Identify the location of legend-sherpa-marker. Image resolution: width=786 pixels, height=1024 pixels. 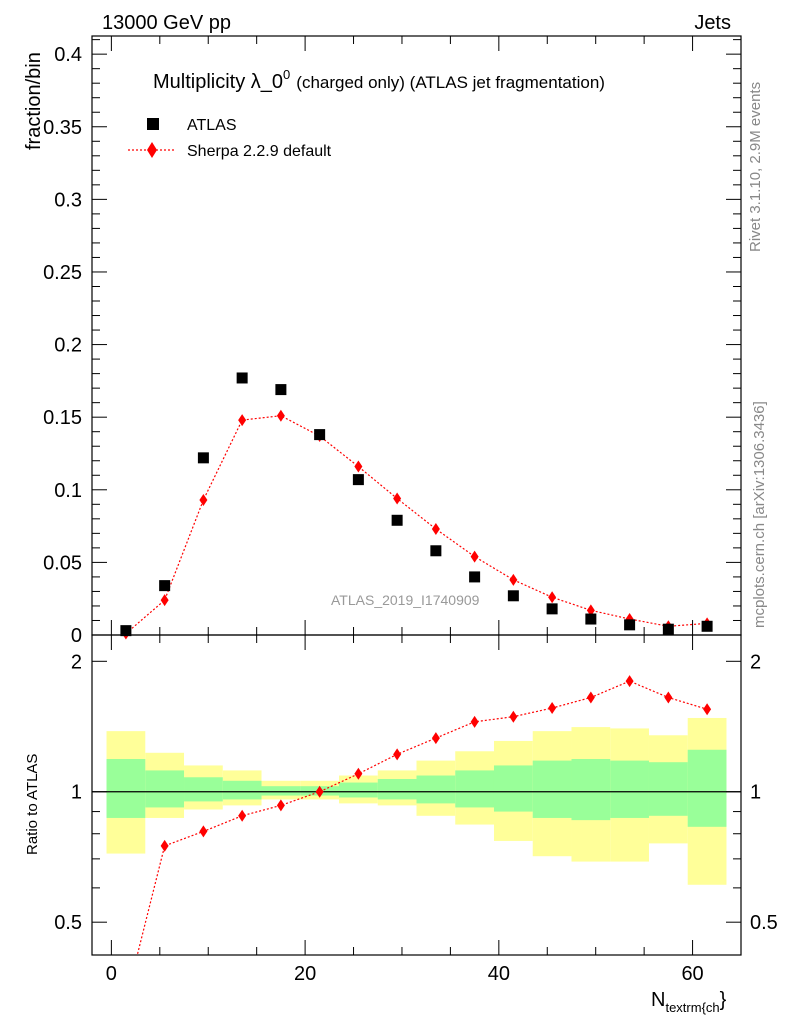
(152, 150).